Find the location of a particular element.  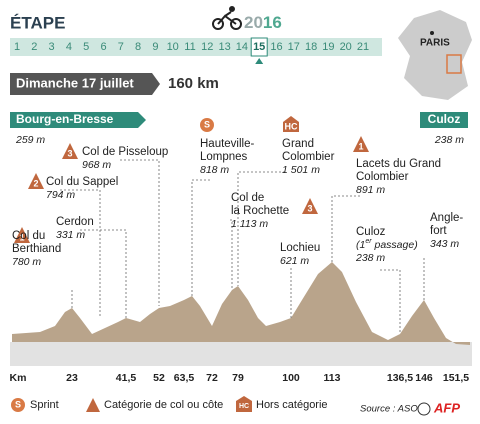

point-label: Cerdon is located at coordinates (75, 222).